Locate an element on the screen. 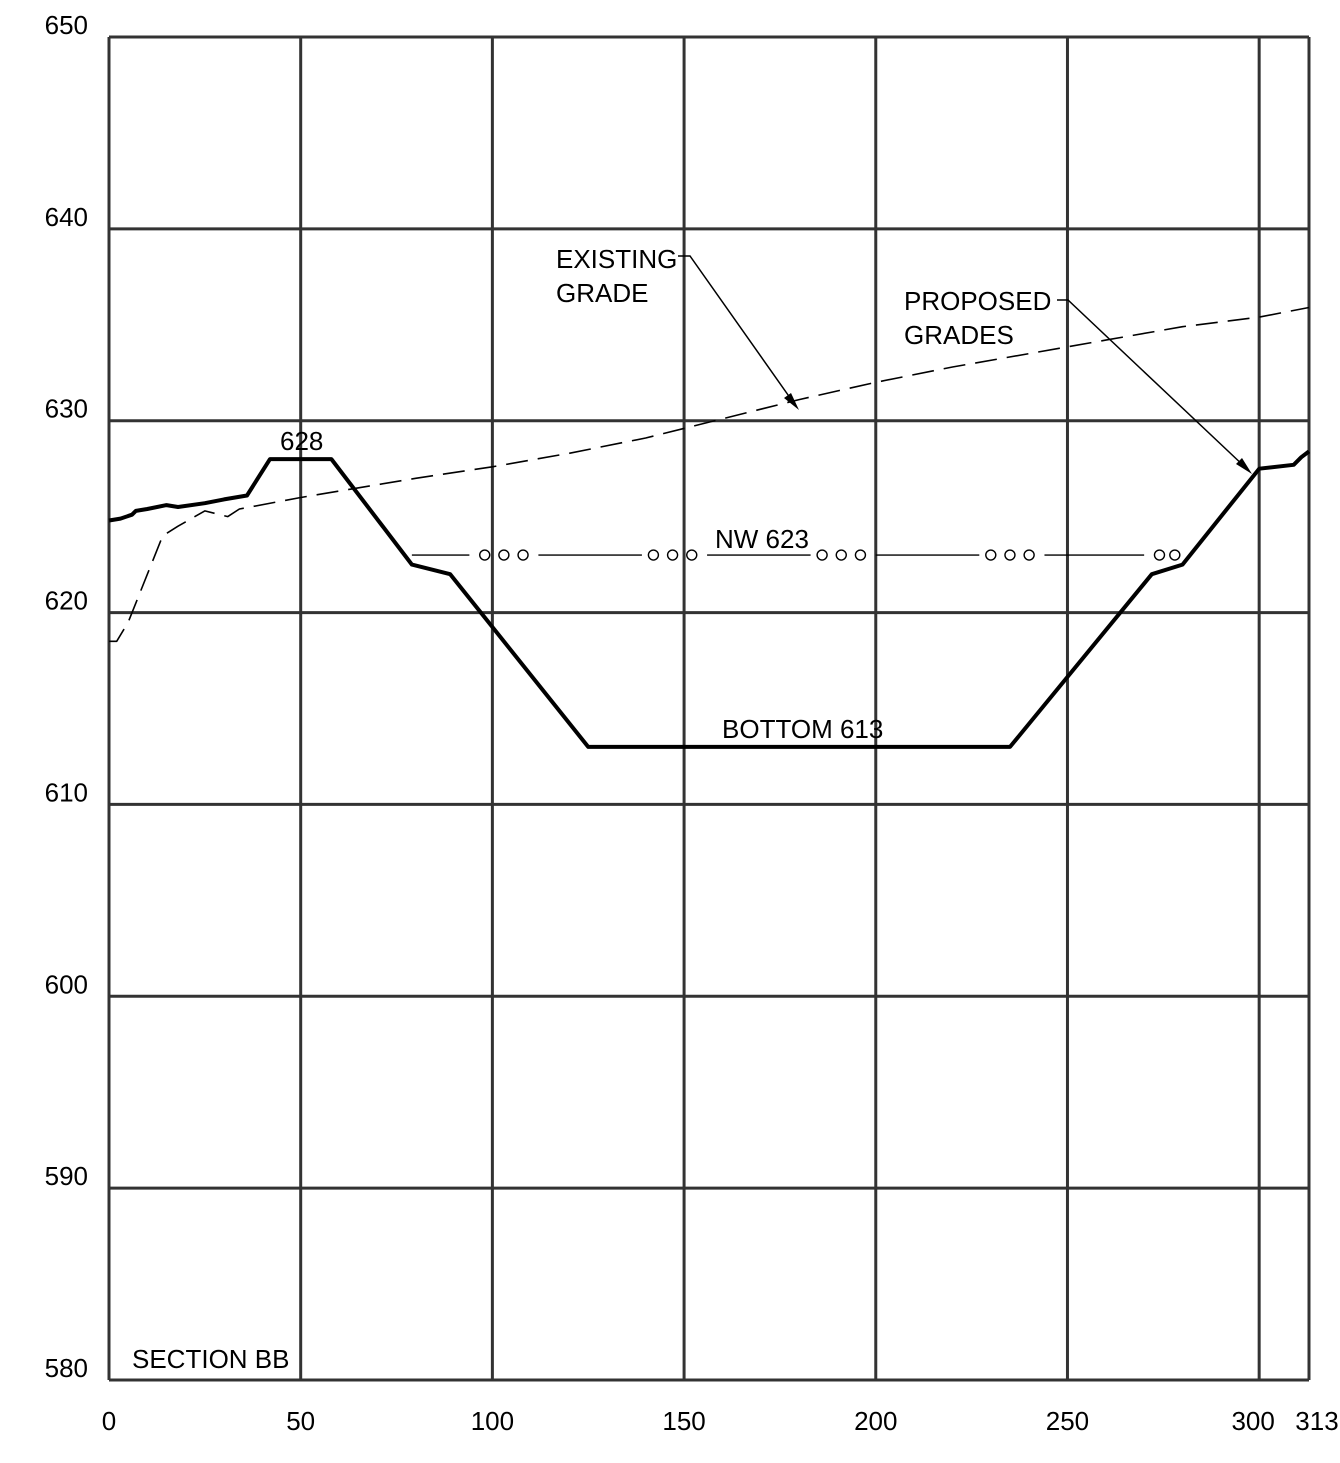 This screenshot has width=1340, height=1463. y-tick-label-640: 640 is located at coordinates (66, 217).